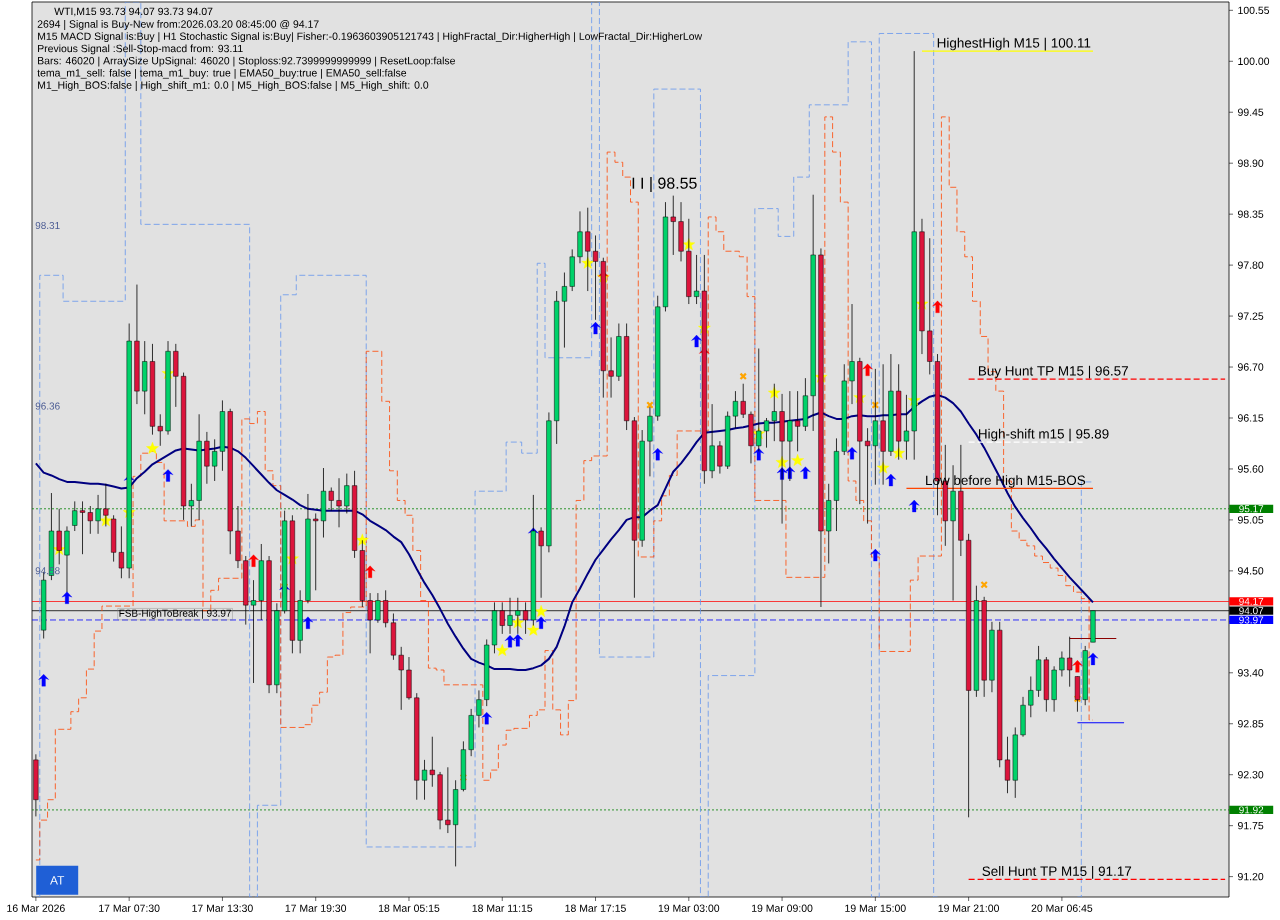 The width and height of the screenshot is (1280, 920). Describe the element at coordinates (316, 908) in the screenshot. I see `x-tick-label: 17 Mar 19:30` at that location.